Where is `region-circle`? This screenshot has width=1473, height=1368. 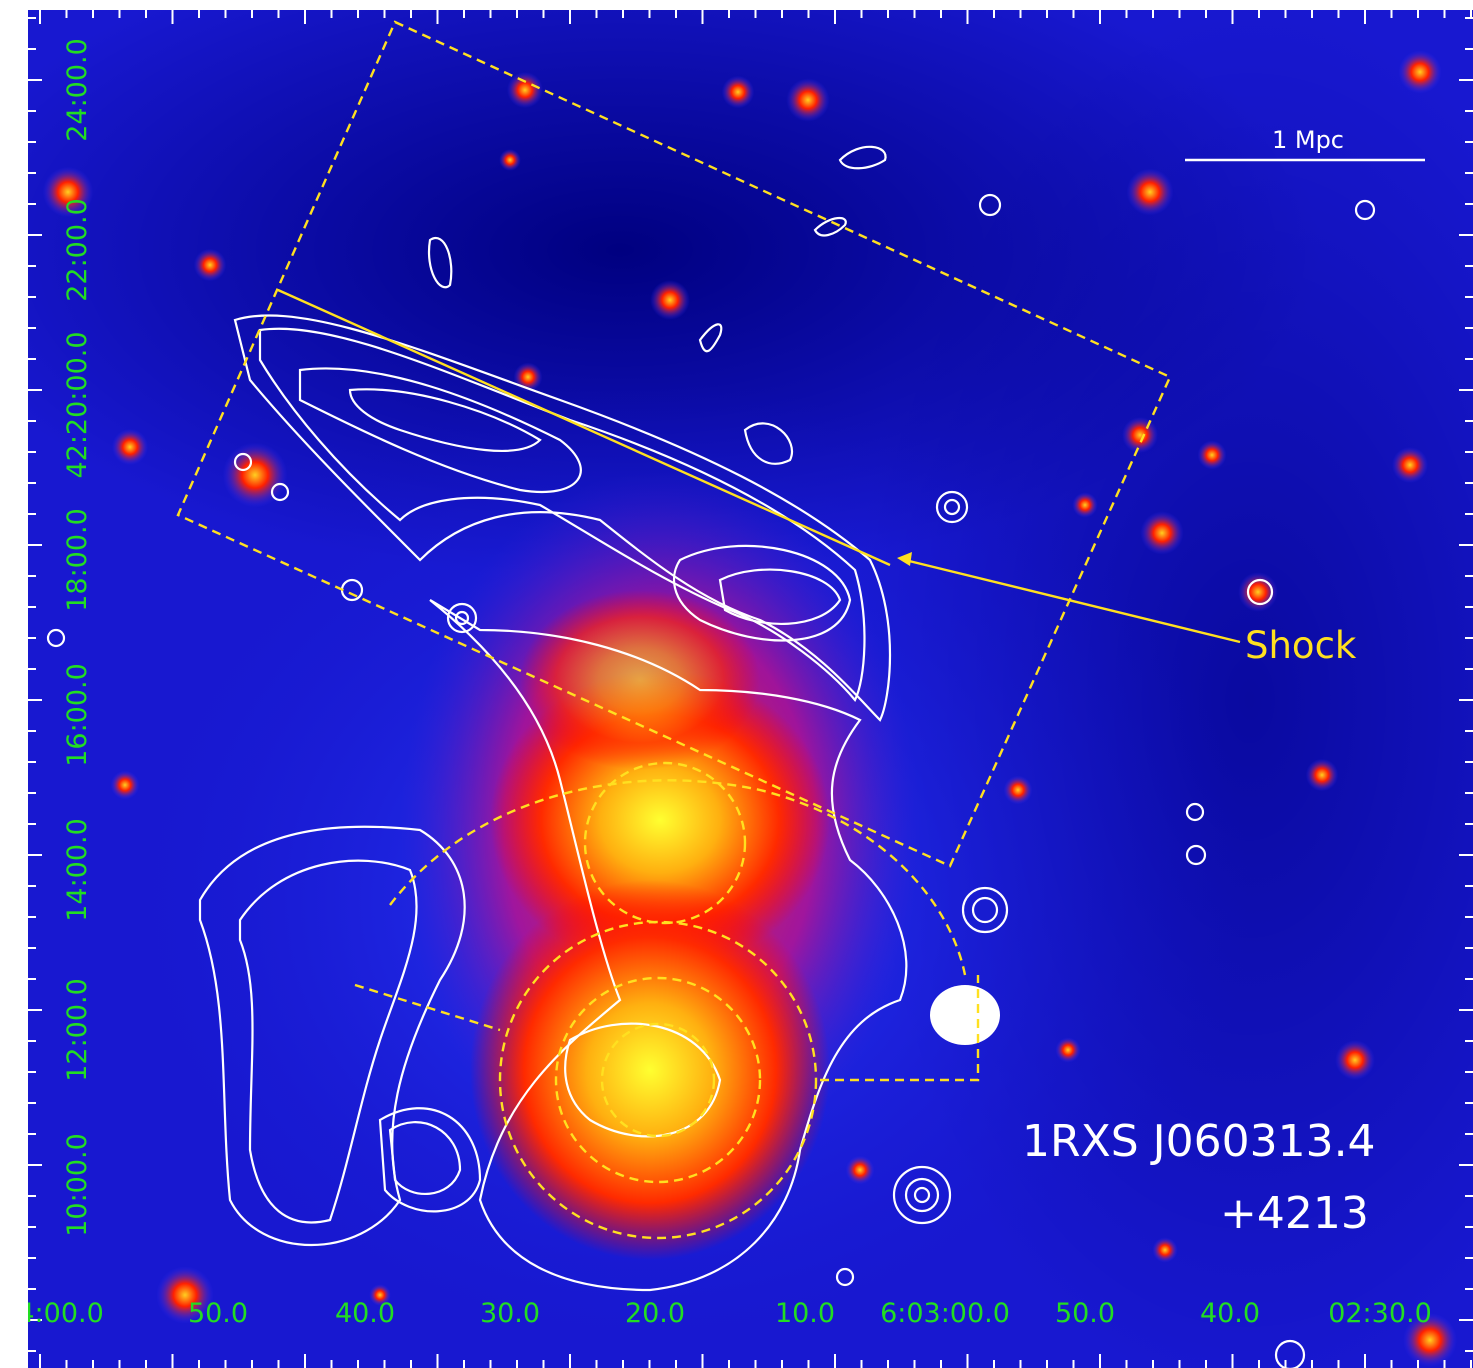
region-circle is located at coordinates (658, 1080).